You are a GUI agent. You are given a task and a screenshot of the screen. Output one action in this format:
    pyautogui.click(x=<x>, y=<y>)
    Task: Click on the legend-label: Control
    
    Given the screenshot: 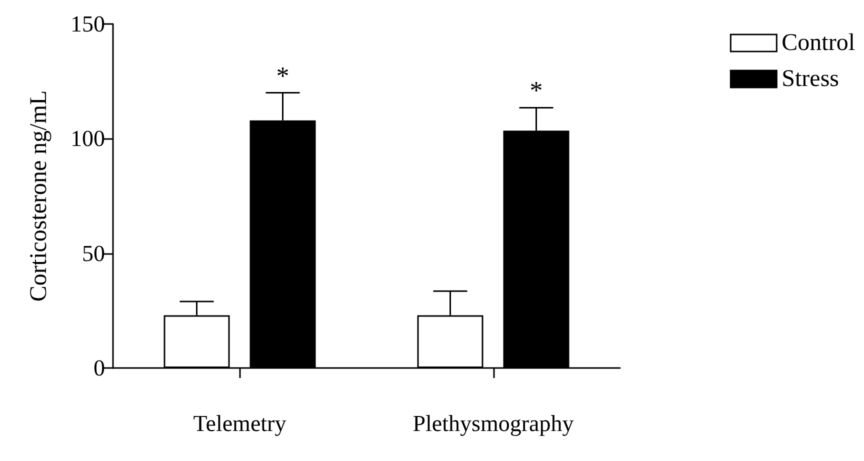 What is the action you would take?
    pyautogui.click(x=819, y=43)
    